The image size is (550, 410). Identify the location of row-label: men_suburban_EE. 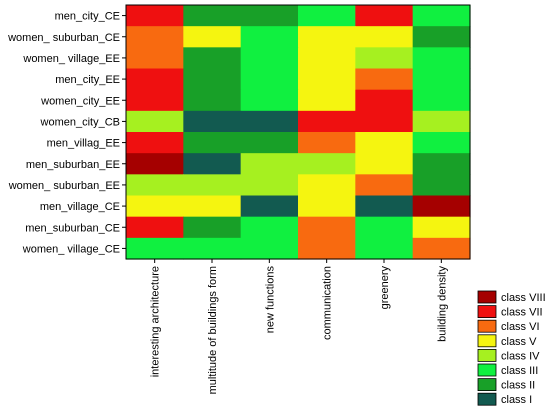
(73, 165).